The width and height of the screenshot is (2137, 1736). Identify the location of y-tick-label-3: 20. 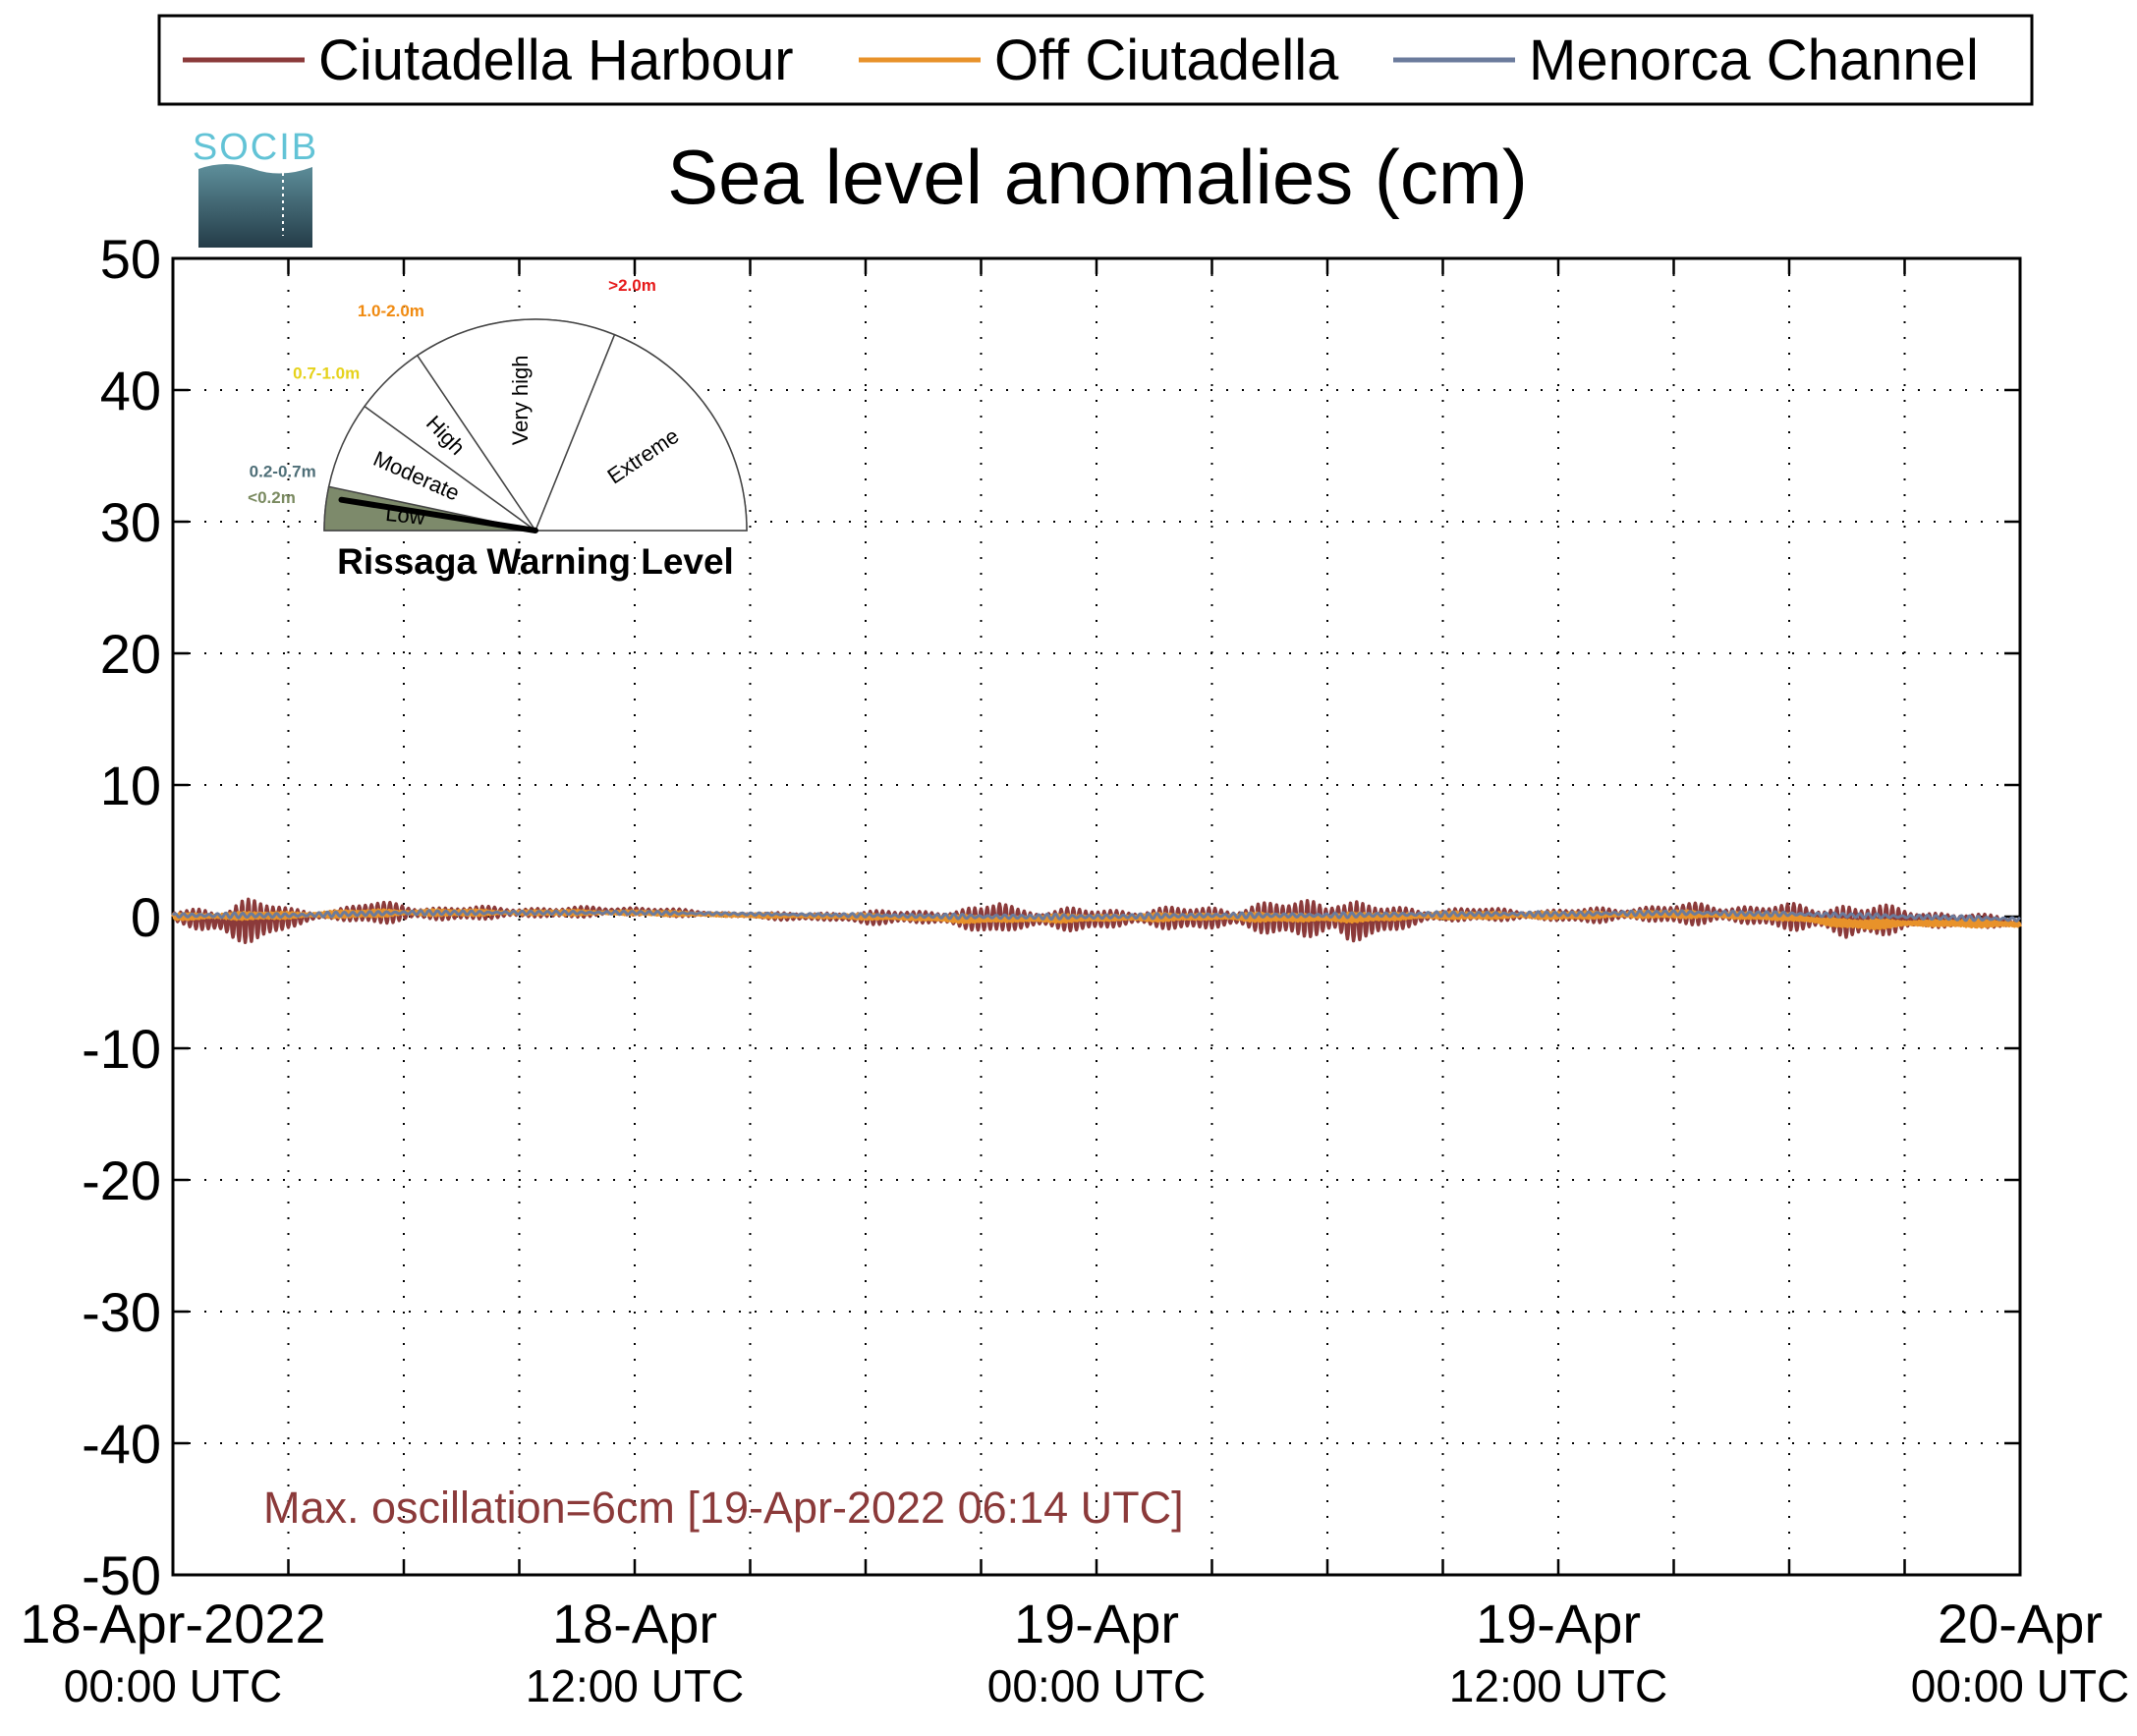
(130, 654).